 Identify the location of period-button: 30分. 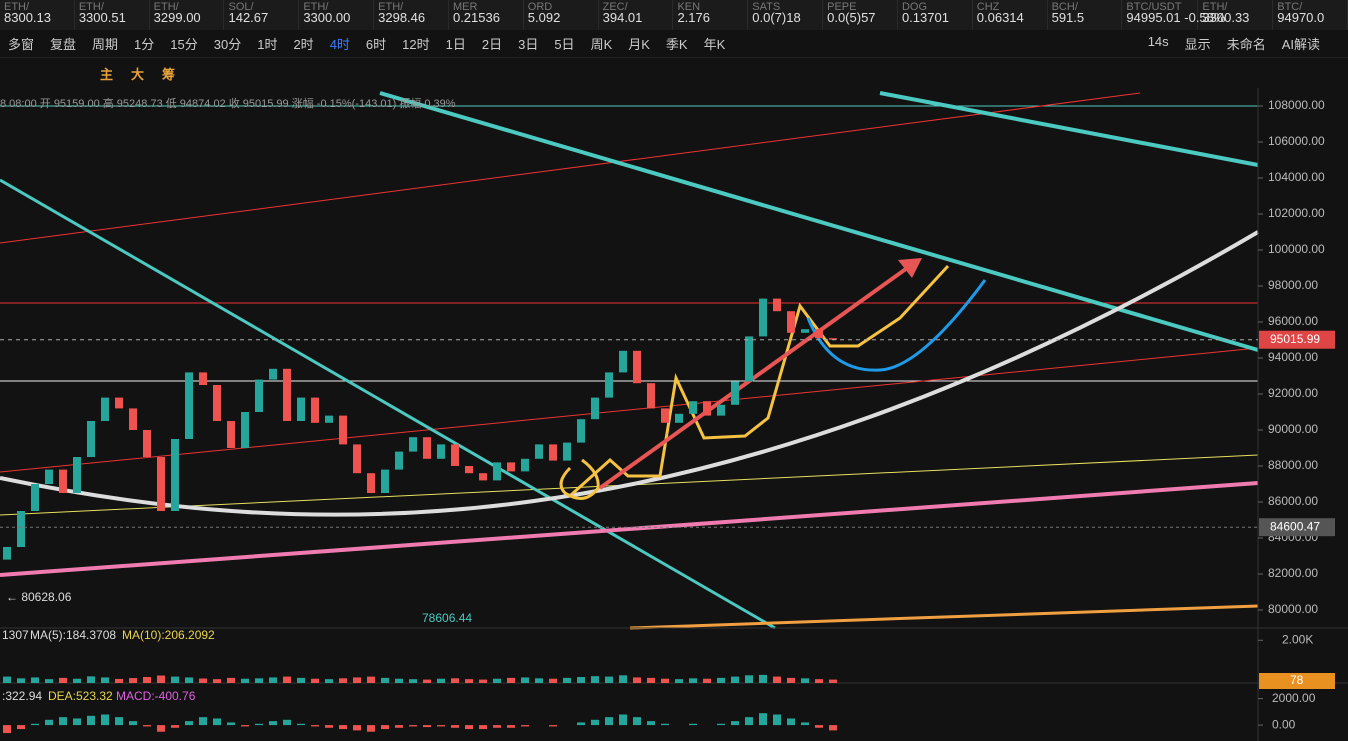
(227, 44).